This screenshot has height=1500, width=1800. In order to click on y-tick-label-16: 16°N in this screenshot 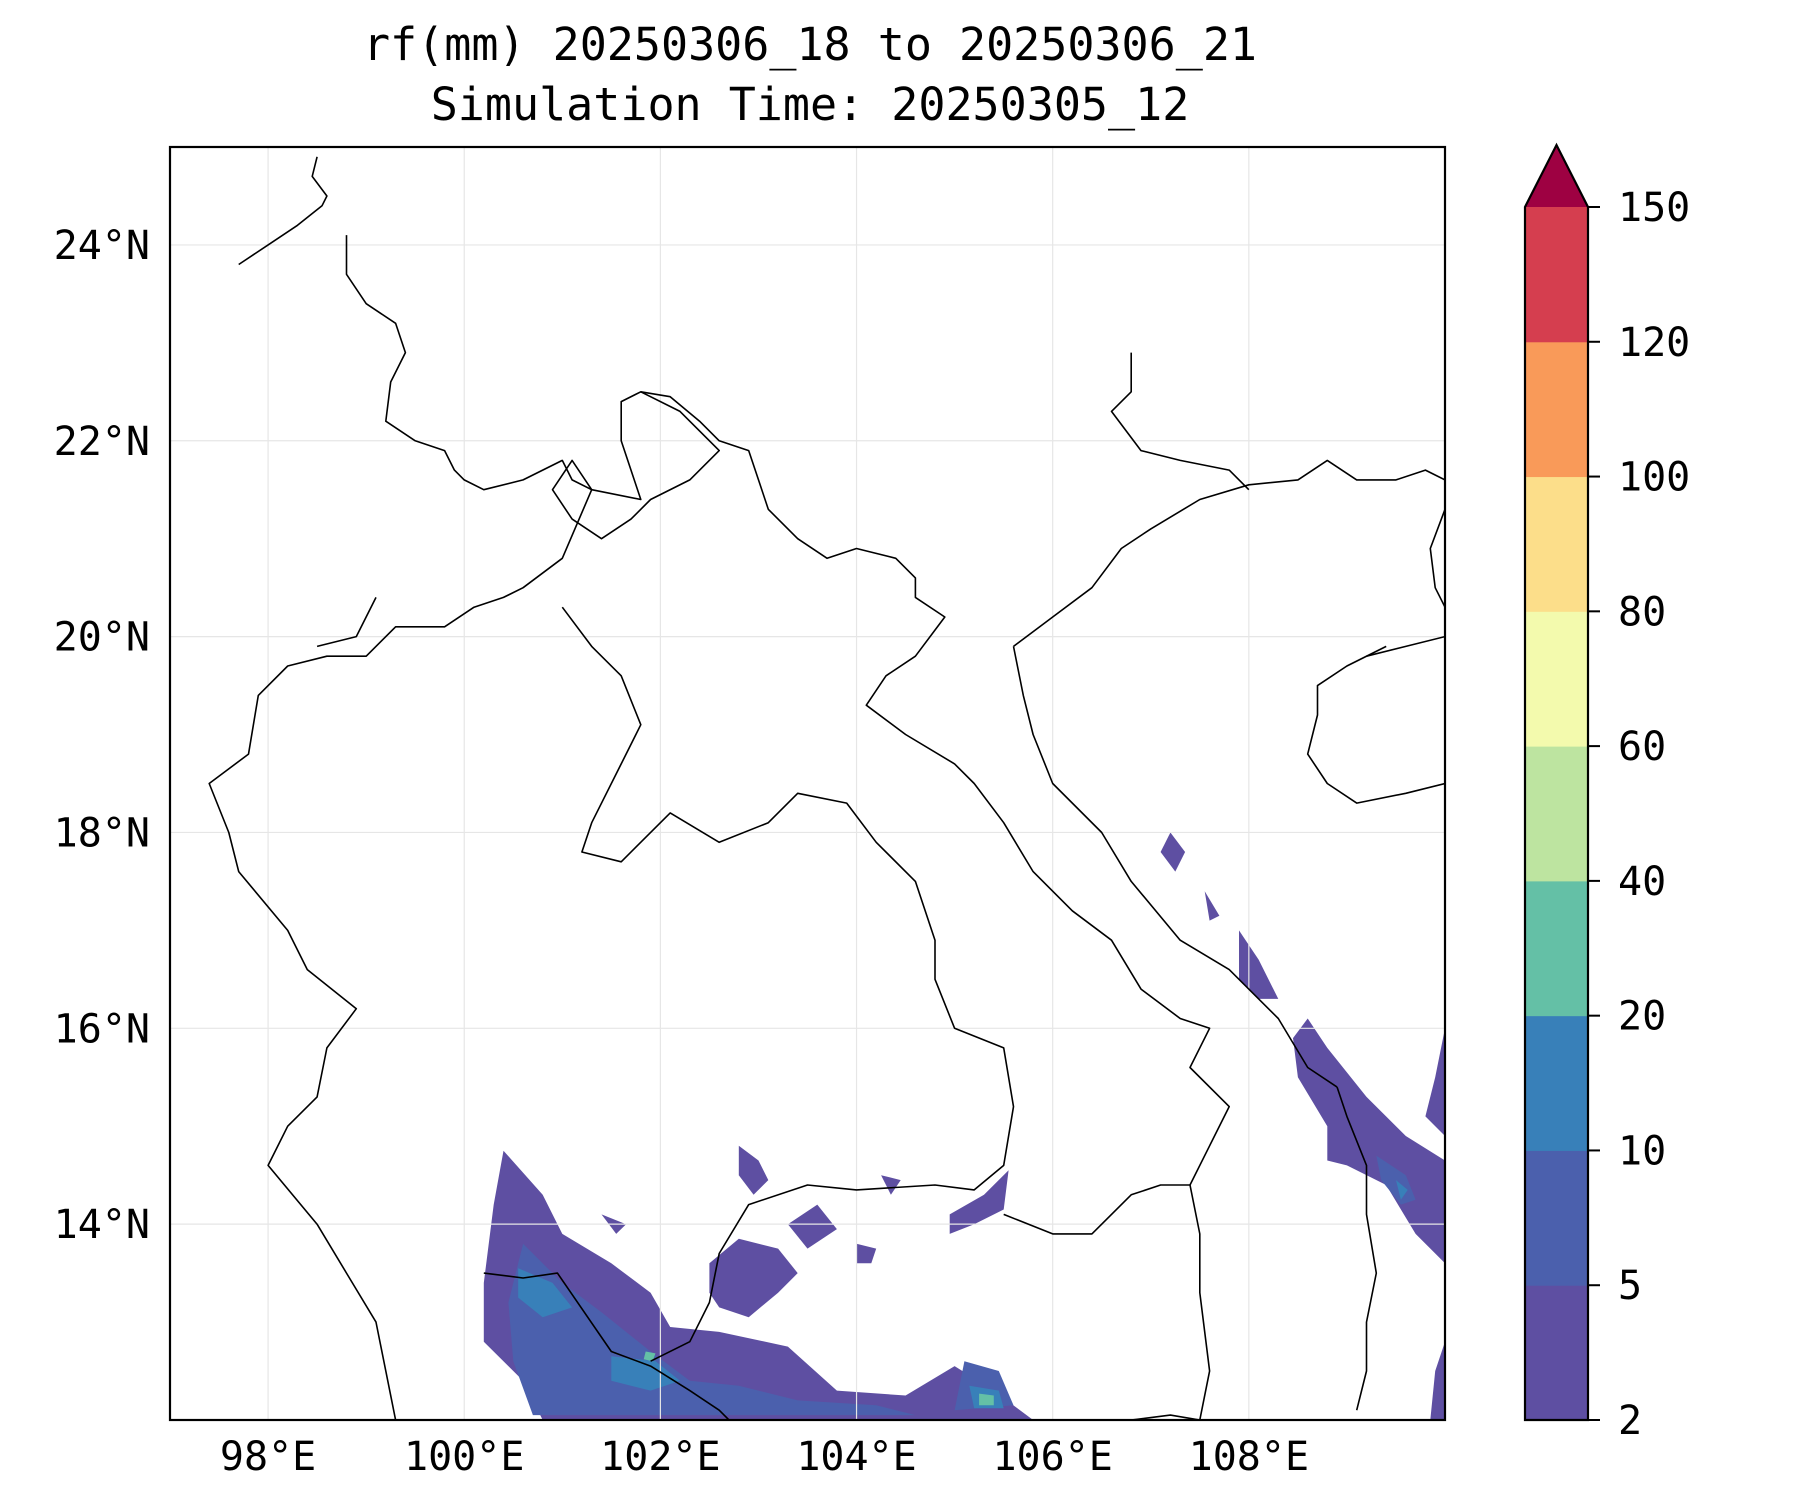, I will do `click(102, 1029)`.